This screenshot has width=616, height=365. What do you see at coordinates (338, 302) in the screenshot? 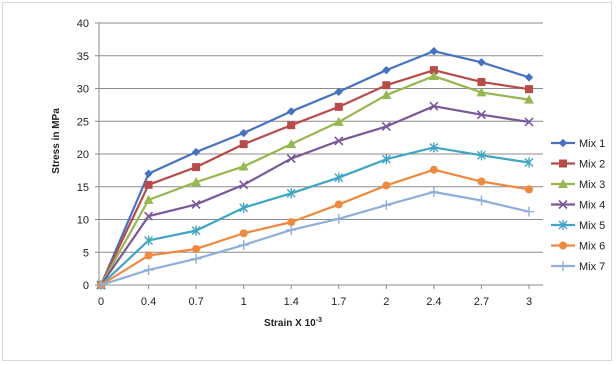
I see `x-tick-label: 1.7` at bounding box center [338, 302].